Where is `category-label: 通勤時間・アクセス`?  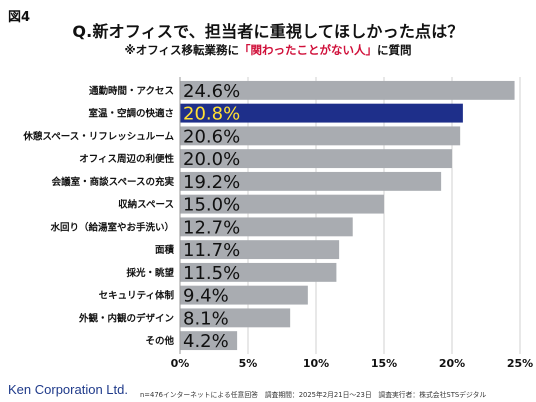
category-label: 通勤時間・アクセス is located at coordinates (131, 91).